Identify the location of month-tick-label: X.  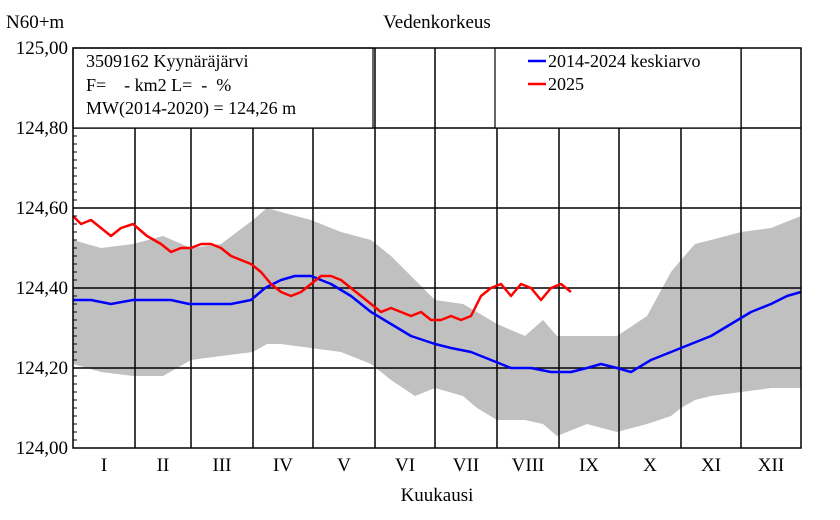
(650, 465).